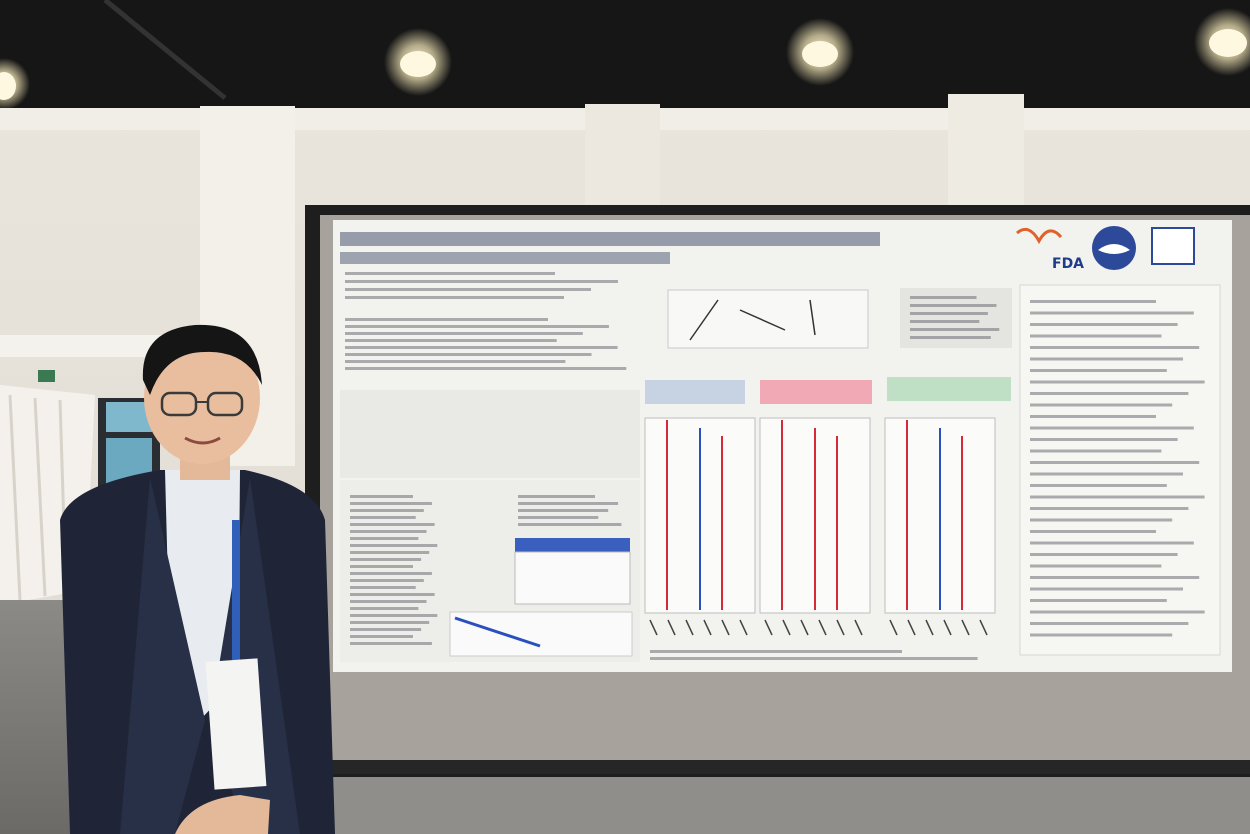  I want to click on person, so click(197, 579).